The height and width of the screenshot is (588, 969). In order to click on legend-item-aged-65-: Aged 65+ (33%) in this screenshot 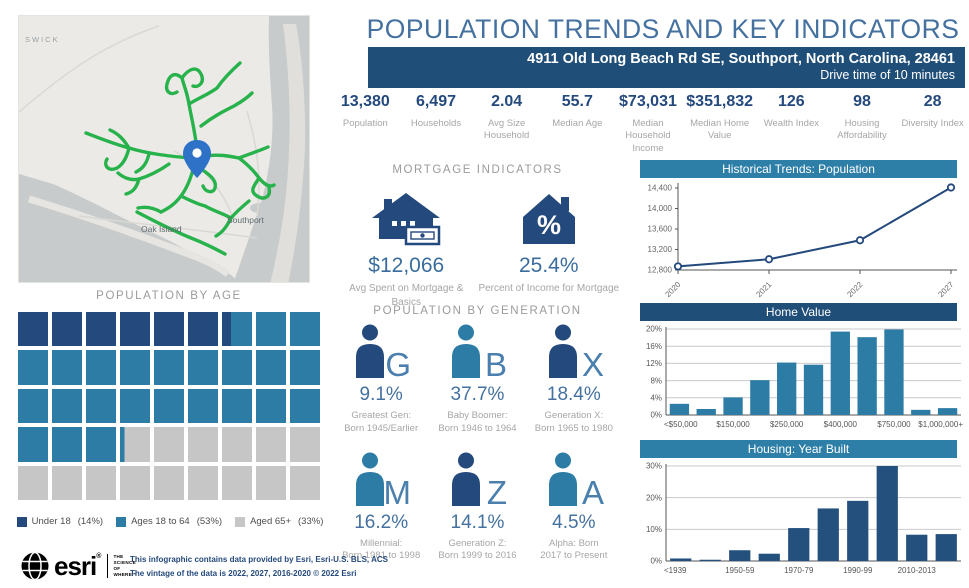, I will do `click(279, 521)`.